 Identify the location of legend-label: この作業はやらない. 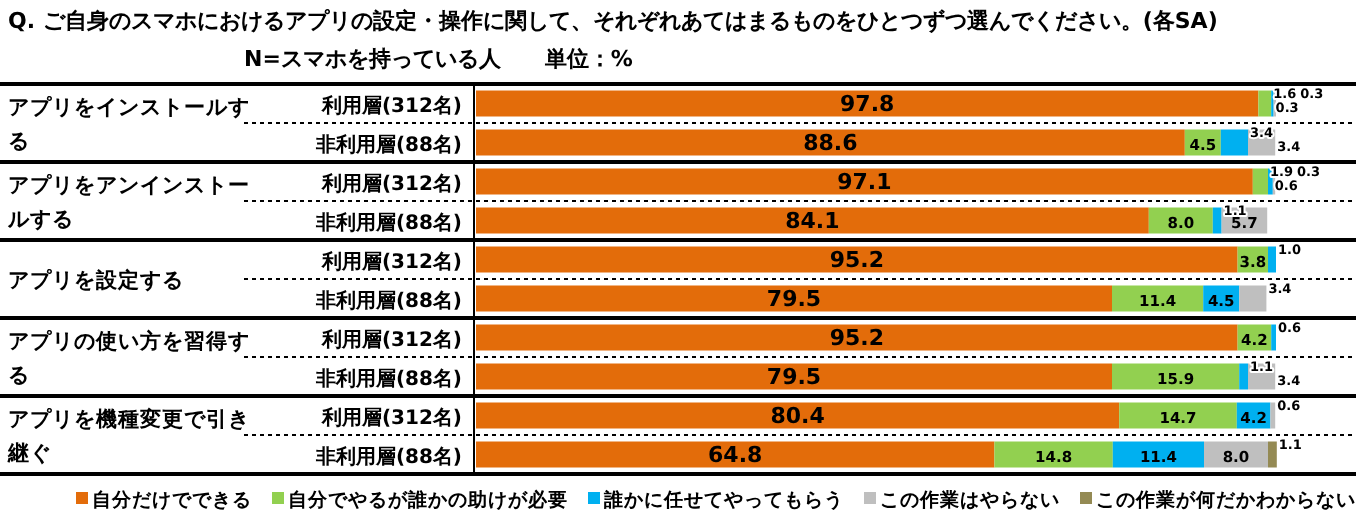
(970, 500).